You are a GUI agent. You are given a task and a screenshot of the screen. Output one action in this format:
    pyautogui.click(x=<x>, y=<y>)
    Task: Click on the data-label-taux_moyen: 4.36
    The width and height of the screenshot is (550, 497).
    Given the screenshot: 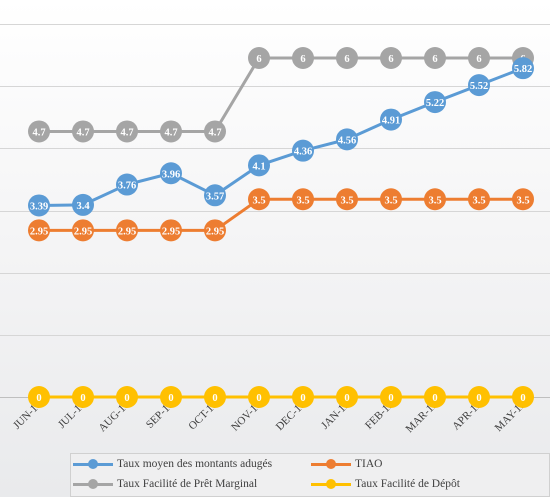 What is the action you would take?
    pyautogui.click(x=303, y=152)
    